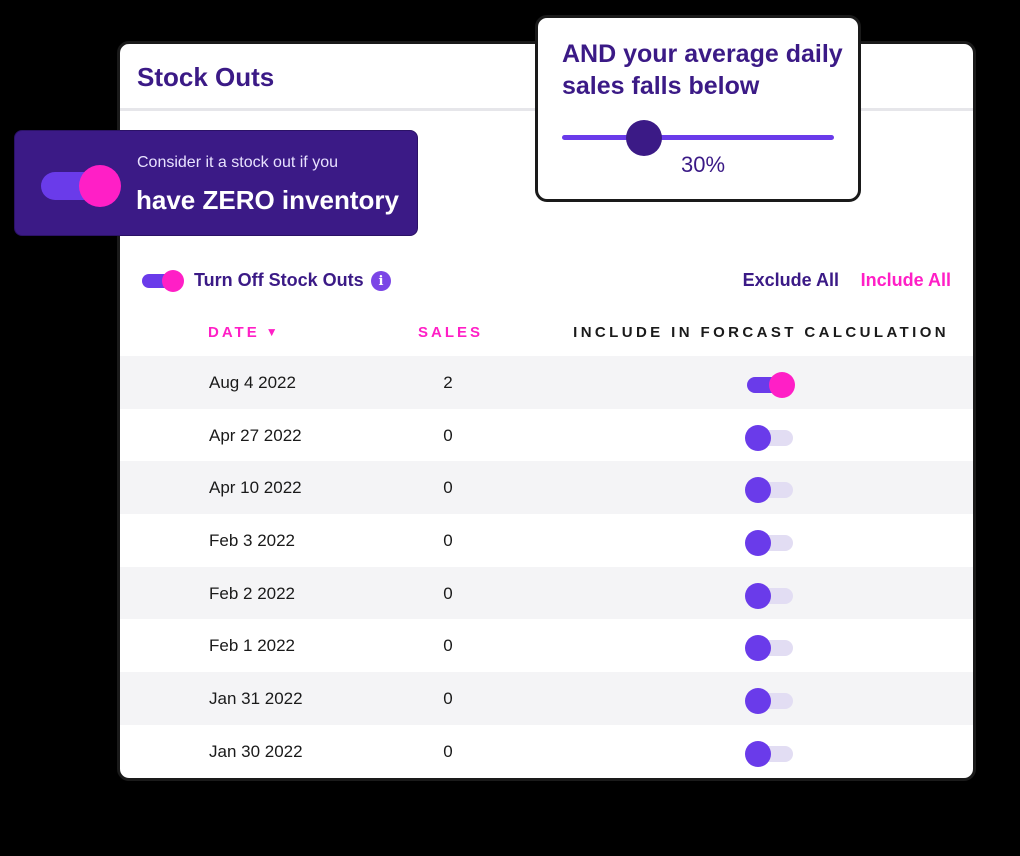 Image resolution: width=1020 pixels, height=856 pixels. I want to click on slider-thumb, so click(643, 138).